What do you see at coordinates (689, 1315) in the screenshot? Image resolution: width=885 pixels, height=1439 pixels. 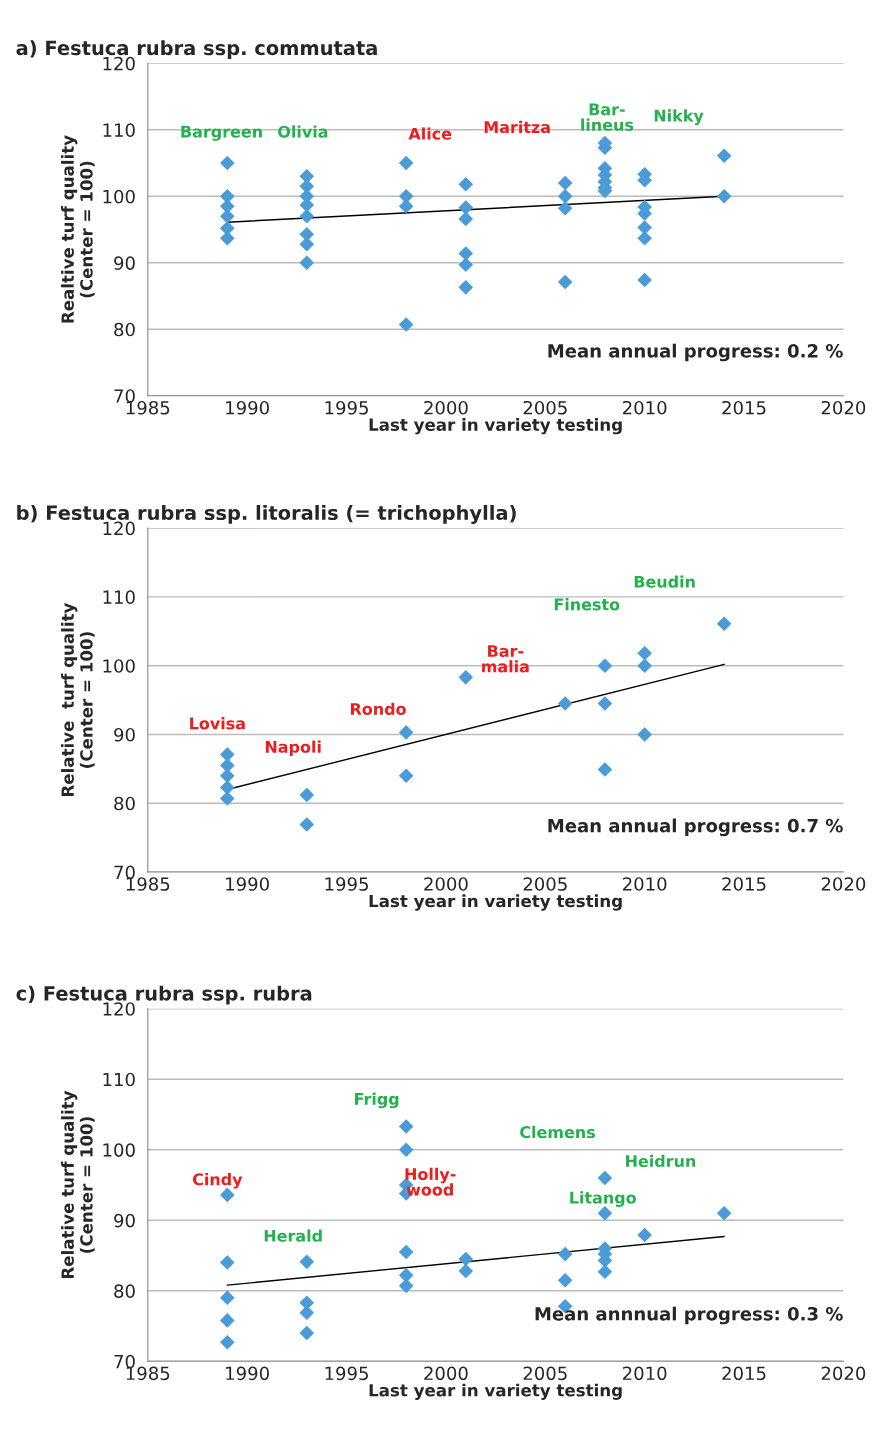 I see `annotation: Mean annnual progress: 0.3 %` at bounding box center [689, 1315].